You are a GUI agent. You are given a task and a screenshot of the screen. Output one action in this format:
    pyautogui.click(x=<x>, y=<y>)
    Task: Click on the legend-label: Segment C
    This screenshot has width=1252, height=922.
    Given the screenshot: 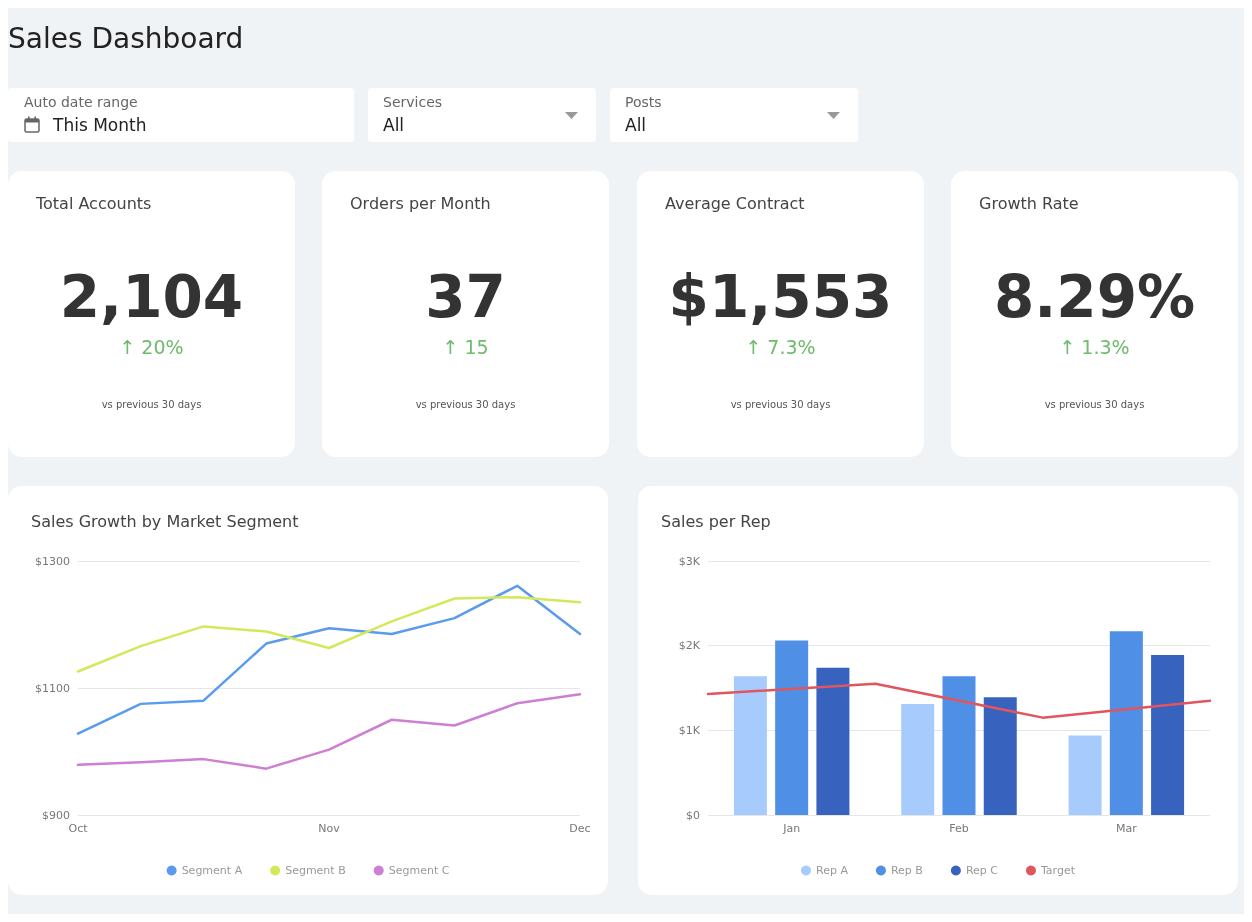 What is the action you would take?
    pyautogui.click(x=419, y=870)
    